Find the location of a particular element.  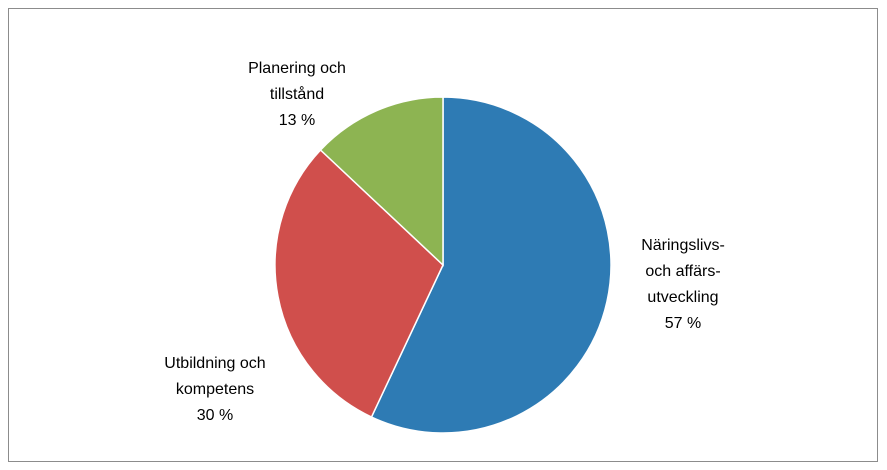

slice-category-label: Utbildning och kompetens is located at coordinates (215, 376).